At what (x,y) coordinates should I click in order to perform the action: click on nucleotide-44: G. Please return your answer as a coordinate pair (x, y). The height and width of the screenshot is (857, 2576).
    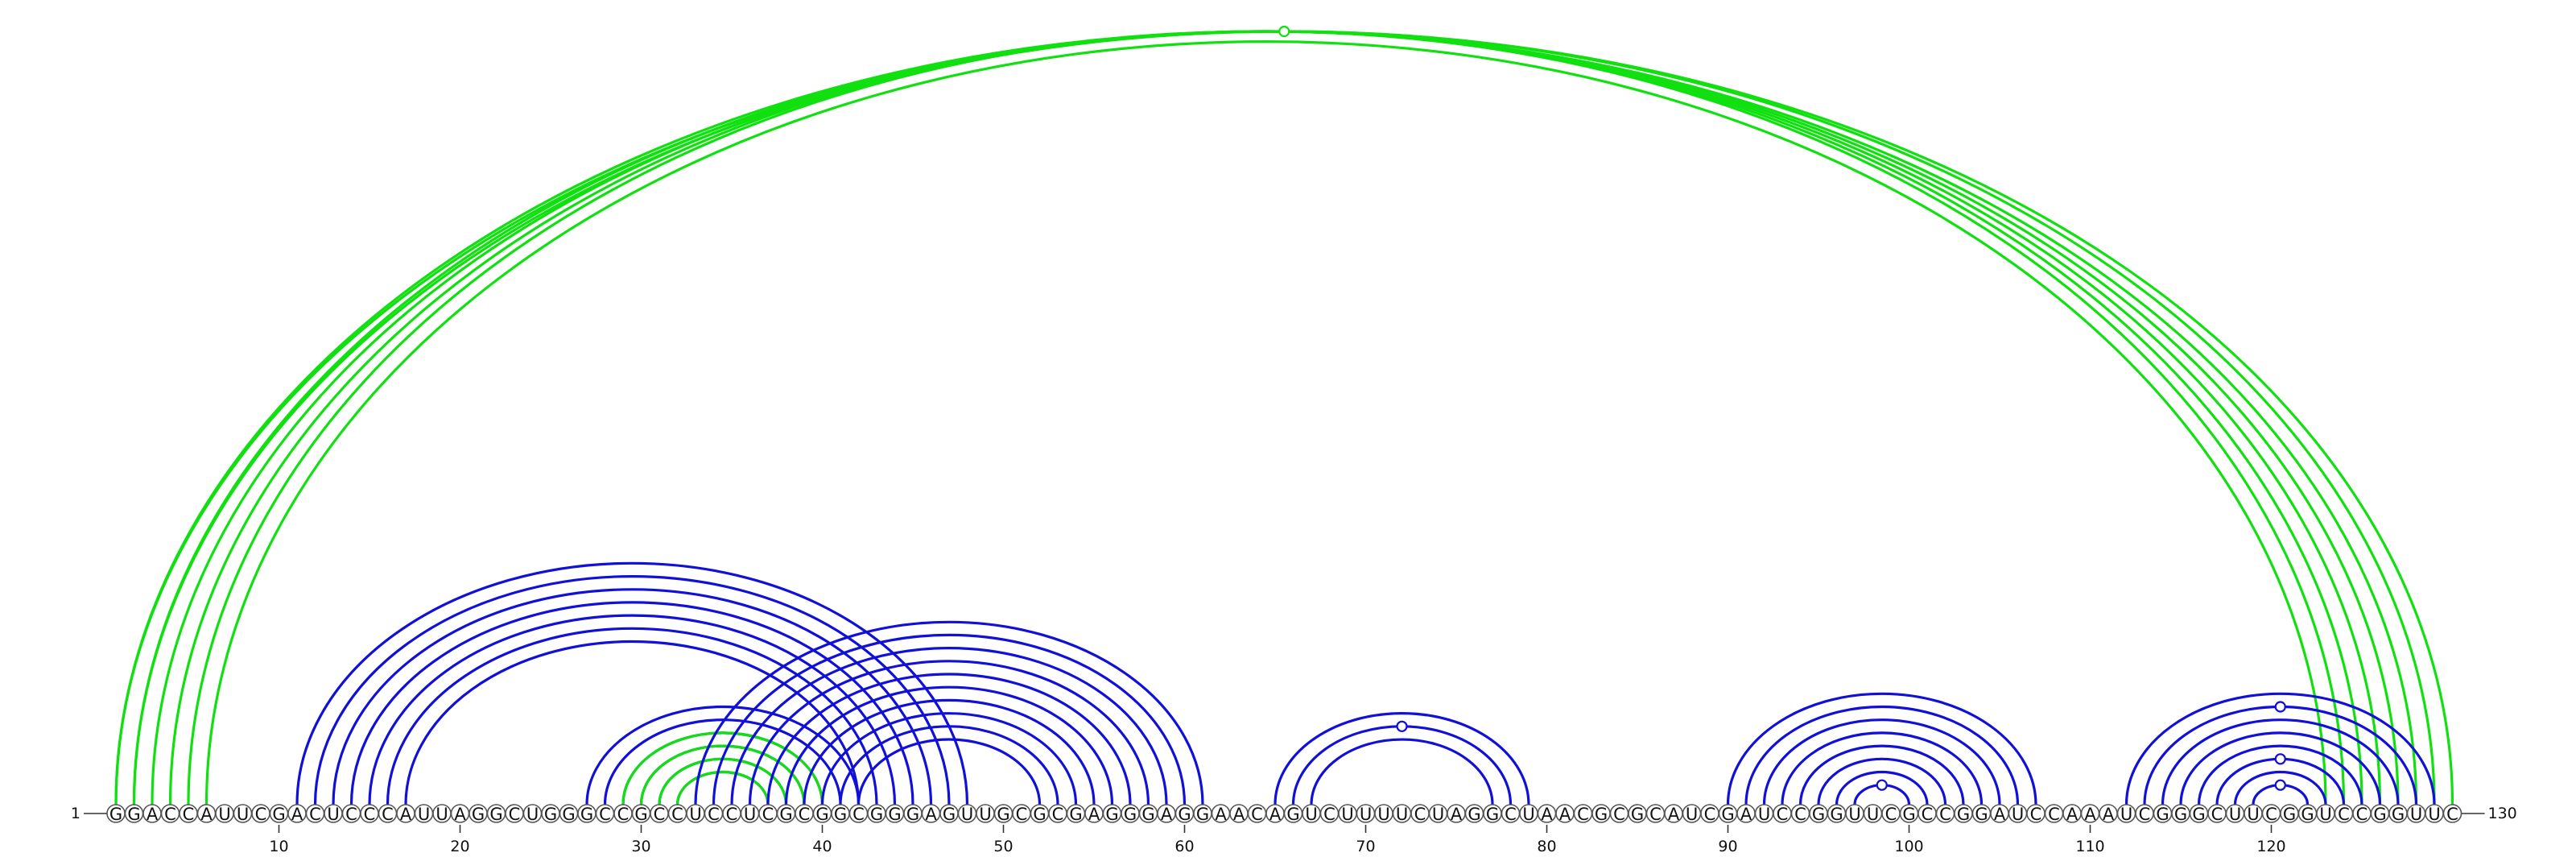
    Looking at the image, I should click on (895, 814).